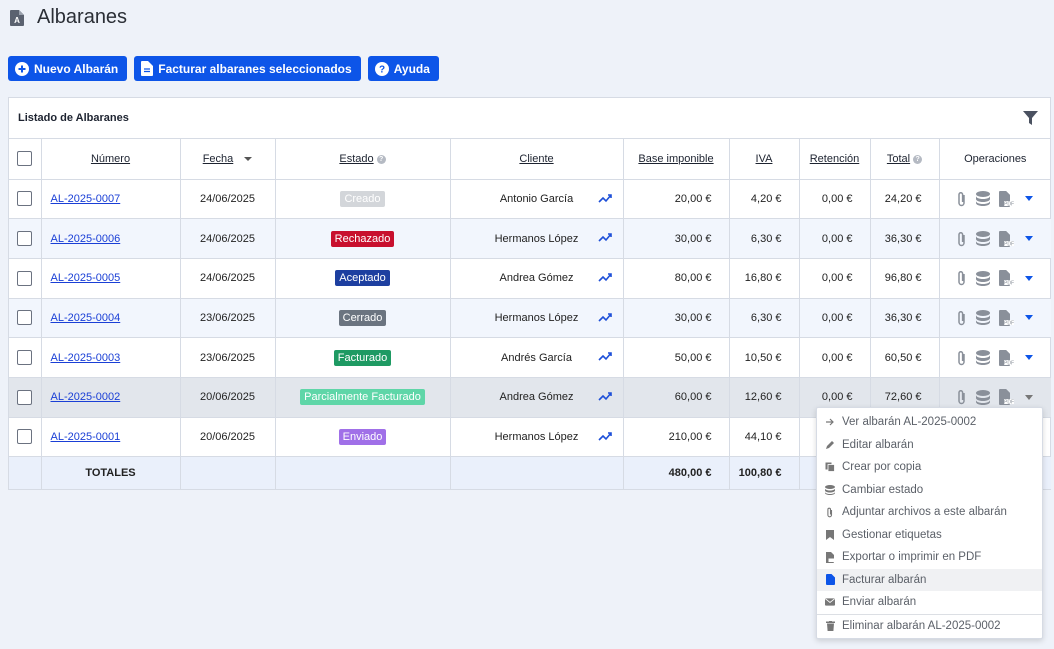 Image resolution: width=1054 pixels, height=649 pixels. I want to click on svg-text: A, so click(17, 20).